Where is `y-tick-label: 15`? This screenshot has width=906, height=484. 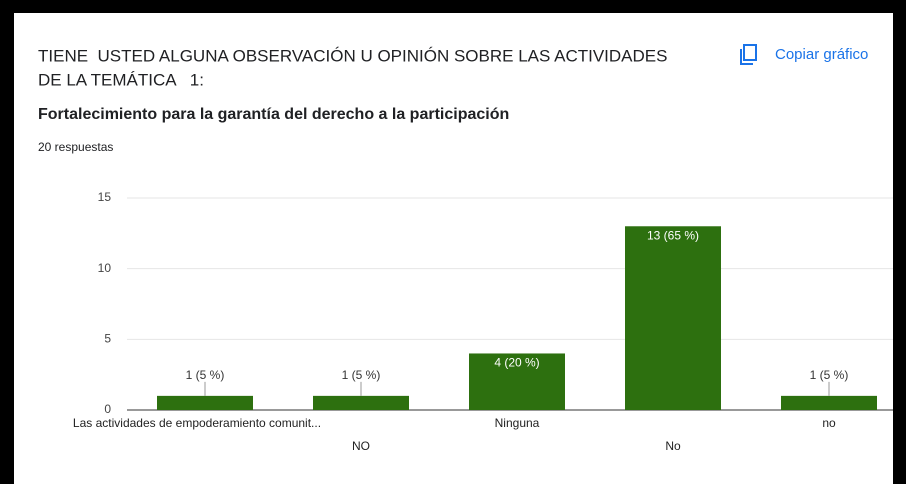 y-tick-label: 15 is located at coordinates (105, 197).